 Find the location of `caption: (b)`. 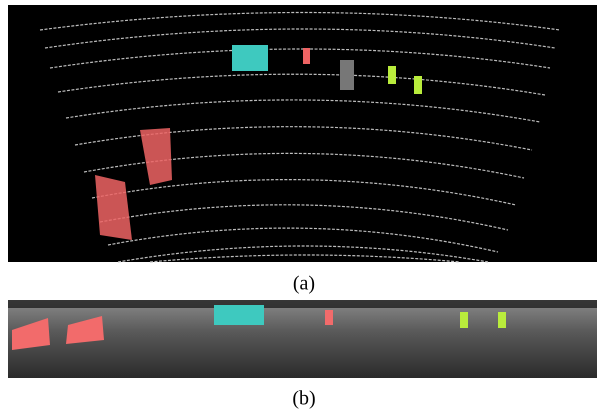

caption: (b) is located at coordinates (303, 399).